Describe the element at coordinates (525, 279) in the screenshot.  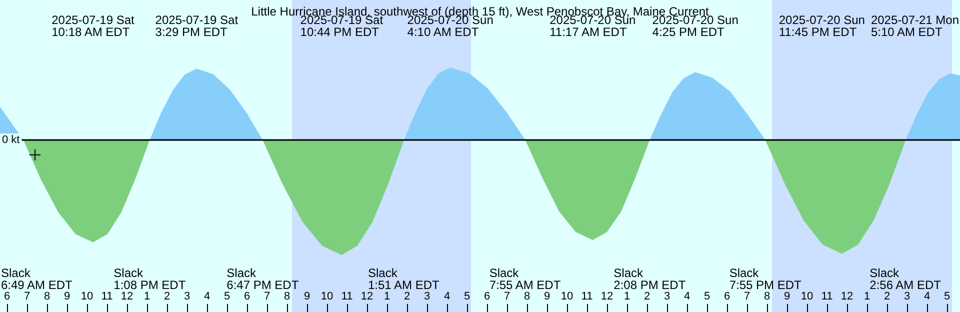
I see `text: Slack 7:55 AM EDT` at that location.